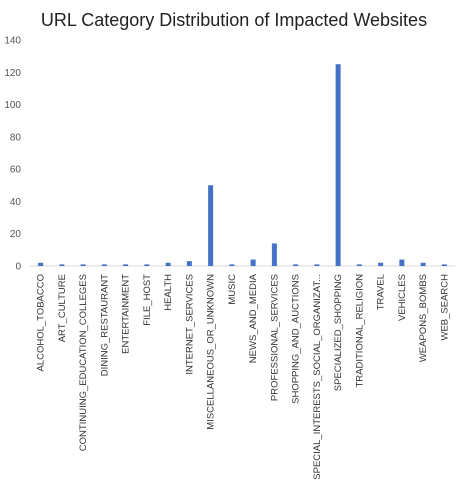  Describe the element at coordinates (423, 264) in the screenshot. I see `bar-weapons-bombs` at that location.